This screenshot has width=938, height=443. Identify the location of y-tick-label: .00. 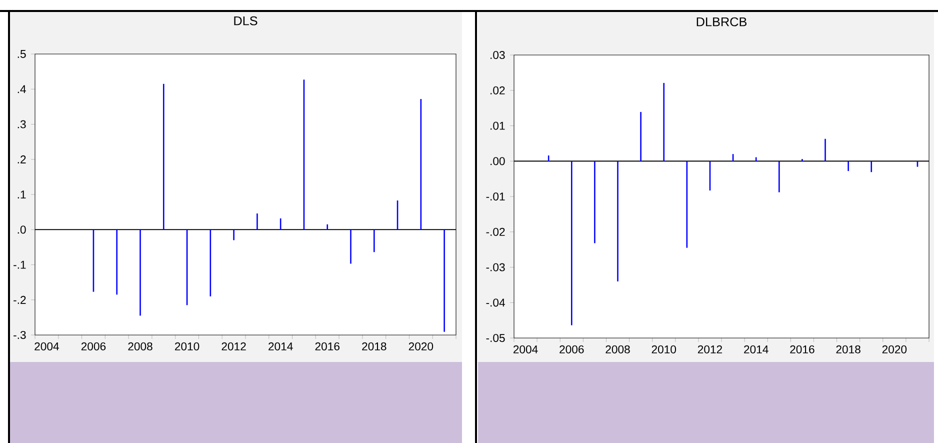
(497, 161).